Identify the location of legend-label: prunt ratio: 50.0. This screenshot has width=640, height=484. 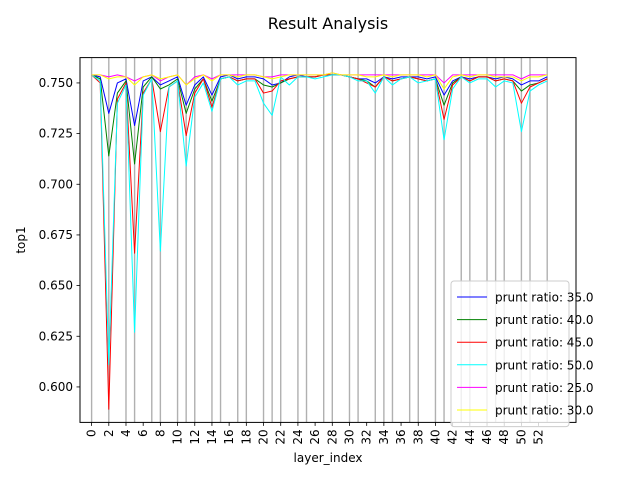
(544, 365).